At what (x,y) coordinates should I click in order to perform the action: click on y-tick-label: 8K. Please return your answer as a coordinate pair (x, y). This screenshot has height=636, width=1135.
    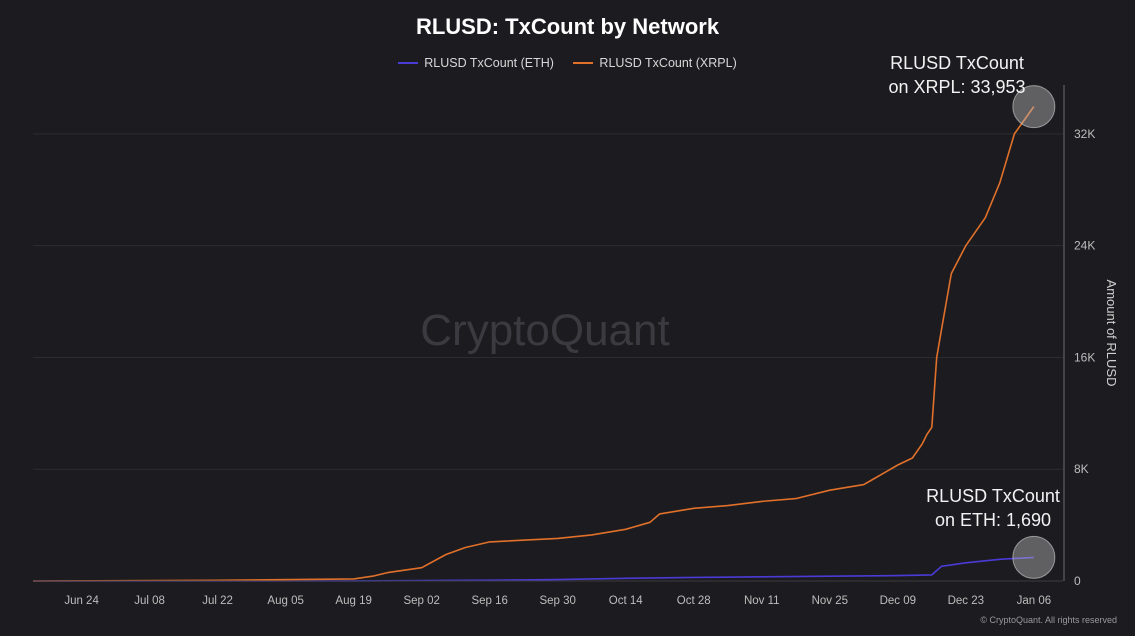
    Looking at the image, I should click on (1081, 469).